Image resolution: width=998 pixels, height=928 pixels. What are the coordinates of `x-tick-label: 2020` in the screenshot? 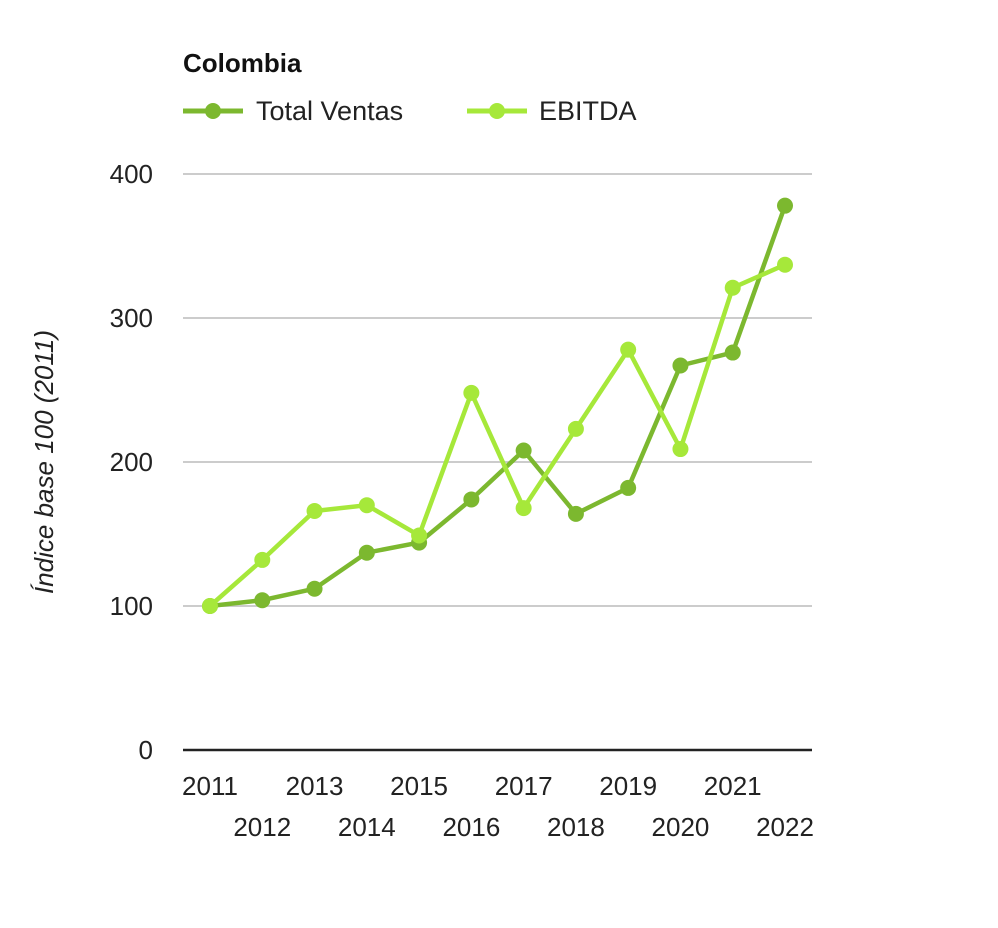 It's located at (681, 827).